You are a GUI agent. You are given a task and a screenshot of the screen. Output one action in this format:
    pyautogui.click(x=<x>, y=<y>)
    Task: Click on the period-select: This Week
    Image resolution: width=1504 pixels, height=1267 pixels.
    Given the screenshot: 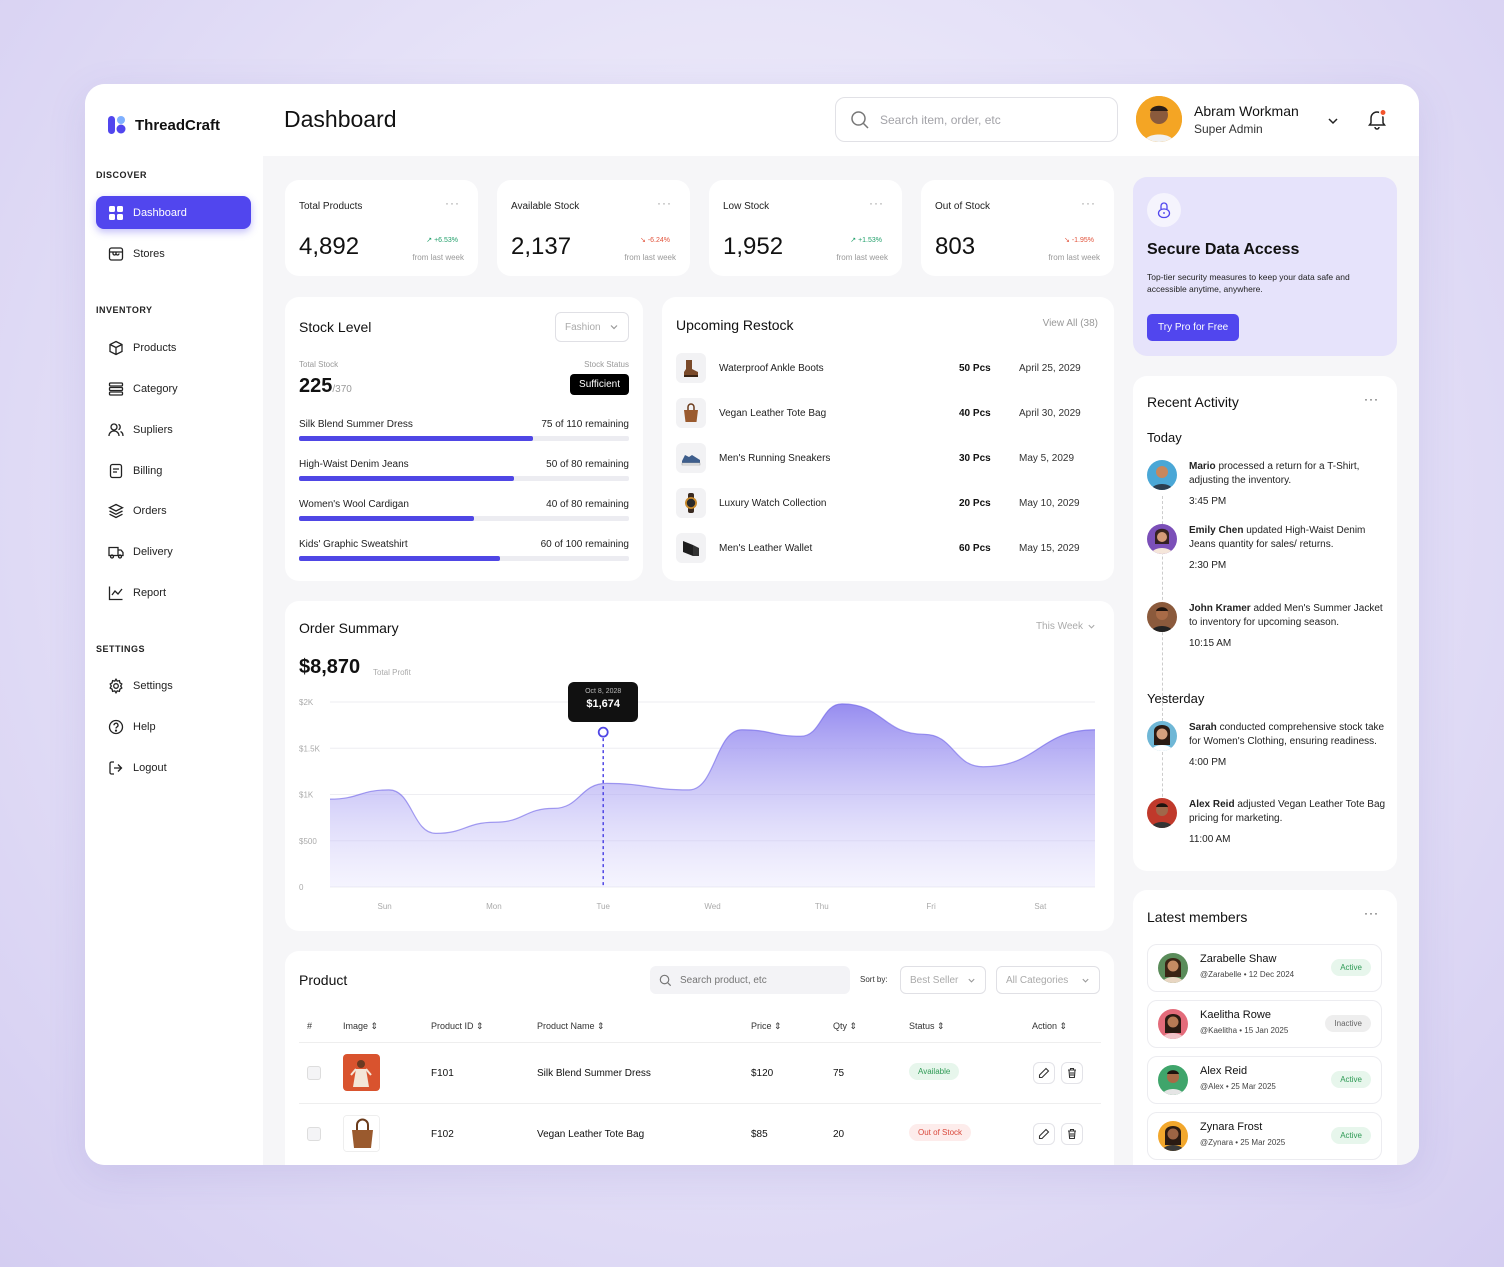 What is the action you would take?
    pyautogui.click(x=1066, y=626)
    